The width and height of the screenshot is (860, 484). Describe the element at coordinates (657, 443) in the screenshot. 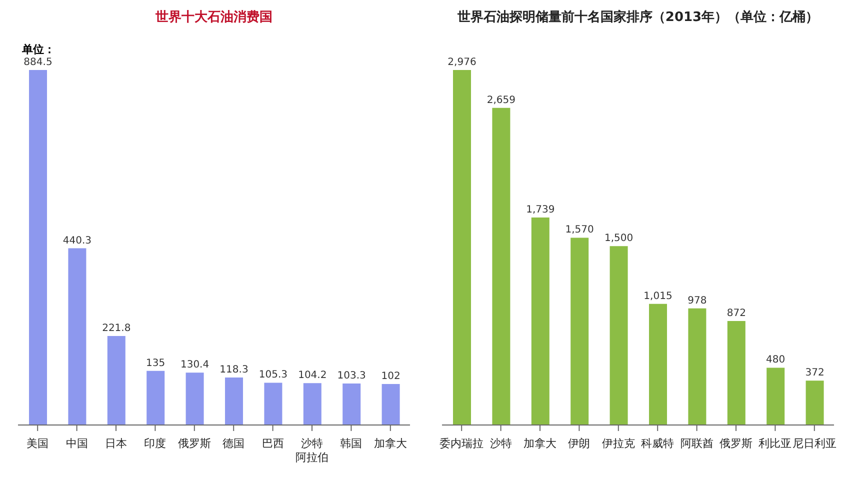

I see `x-tick-label: 科威特` at that location.